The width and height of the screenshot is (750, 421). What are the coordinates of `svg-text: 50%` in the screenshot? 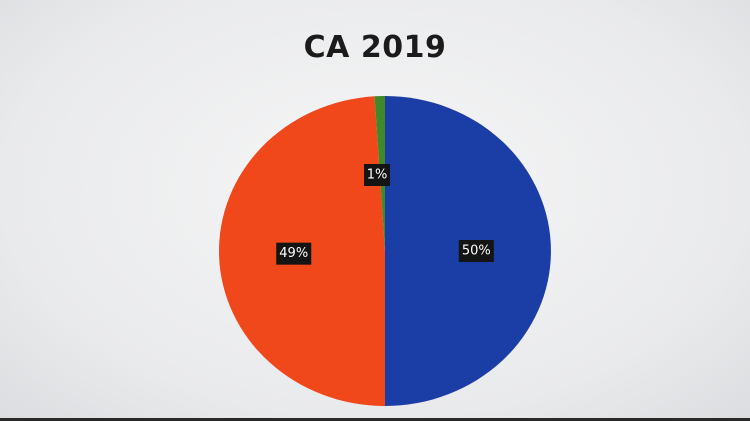 It's located at (476, 251).